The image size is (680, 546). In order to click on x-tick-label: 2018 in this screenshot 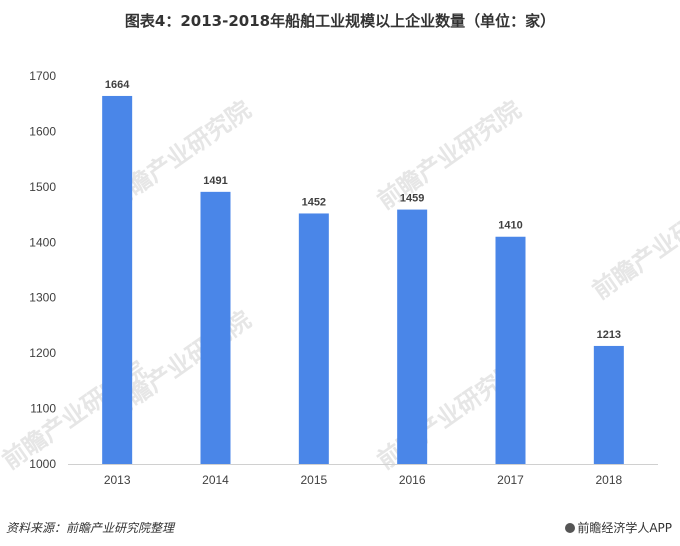, I will do `click(608, 480)`.